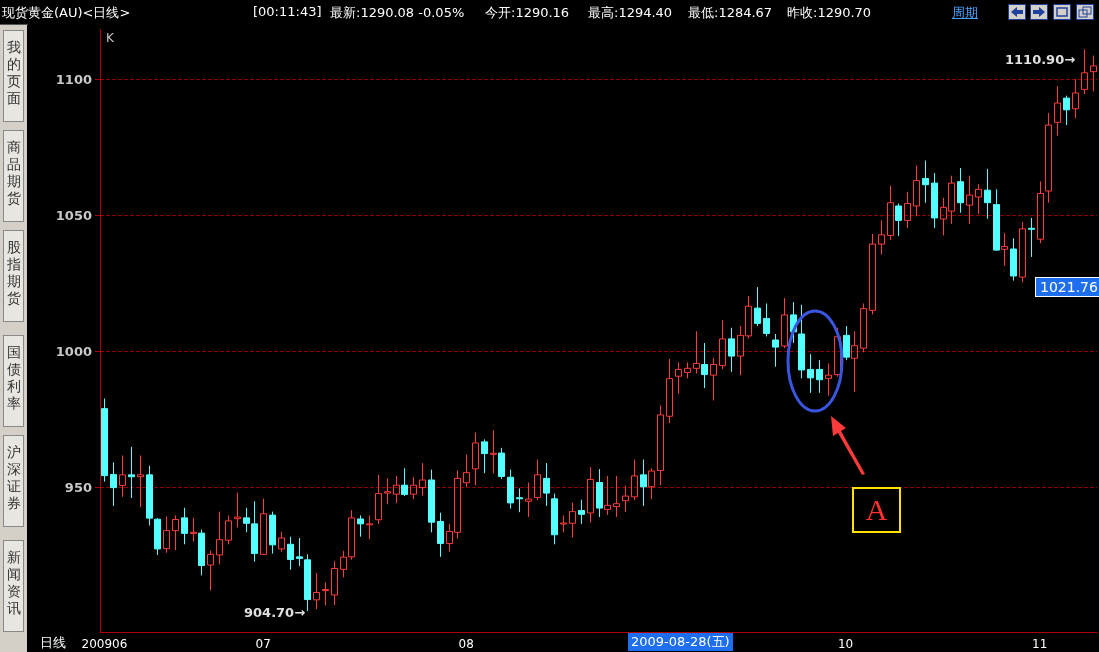 The width and height of the screenshot is (1099, 652). What do you see at coordinates (680, 642) in the screenshot?
I see `text: 2009-08-28(五)` at bounding box center [680, 642].